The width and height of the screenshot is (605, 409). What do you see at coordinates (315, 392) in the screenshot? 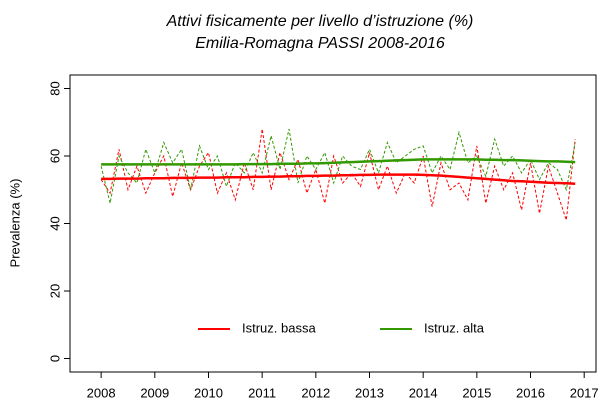
I see `x-tick-label: 2012` at bounding box center [315, 392].